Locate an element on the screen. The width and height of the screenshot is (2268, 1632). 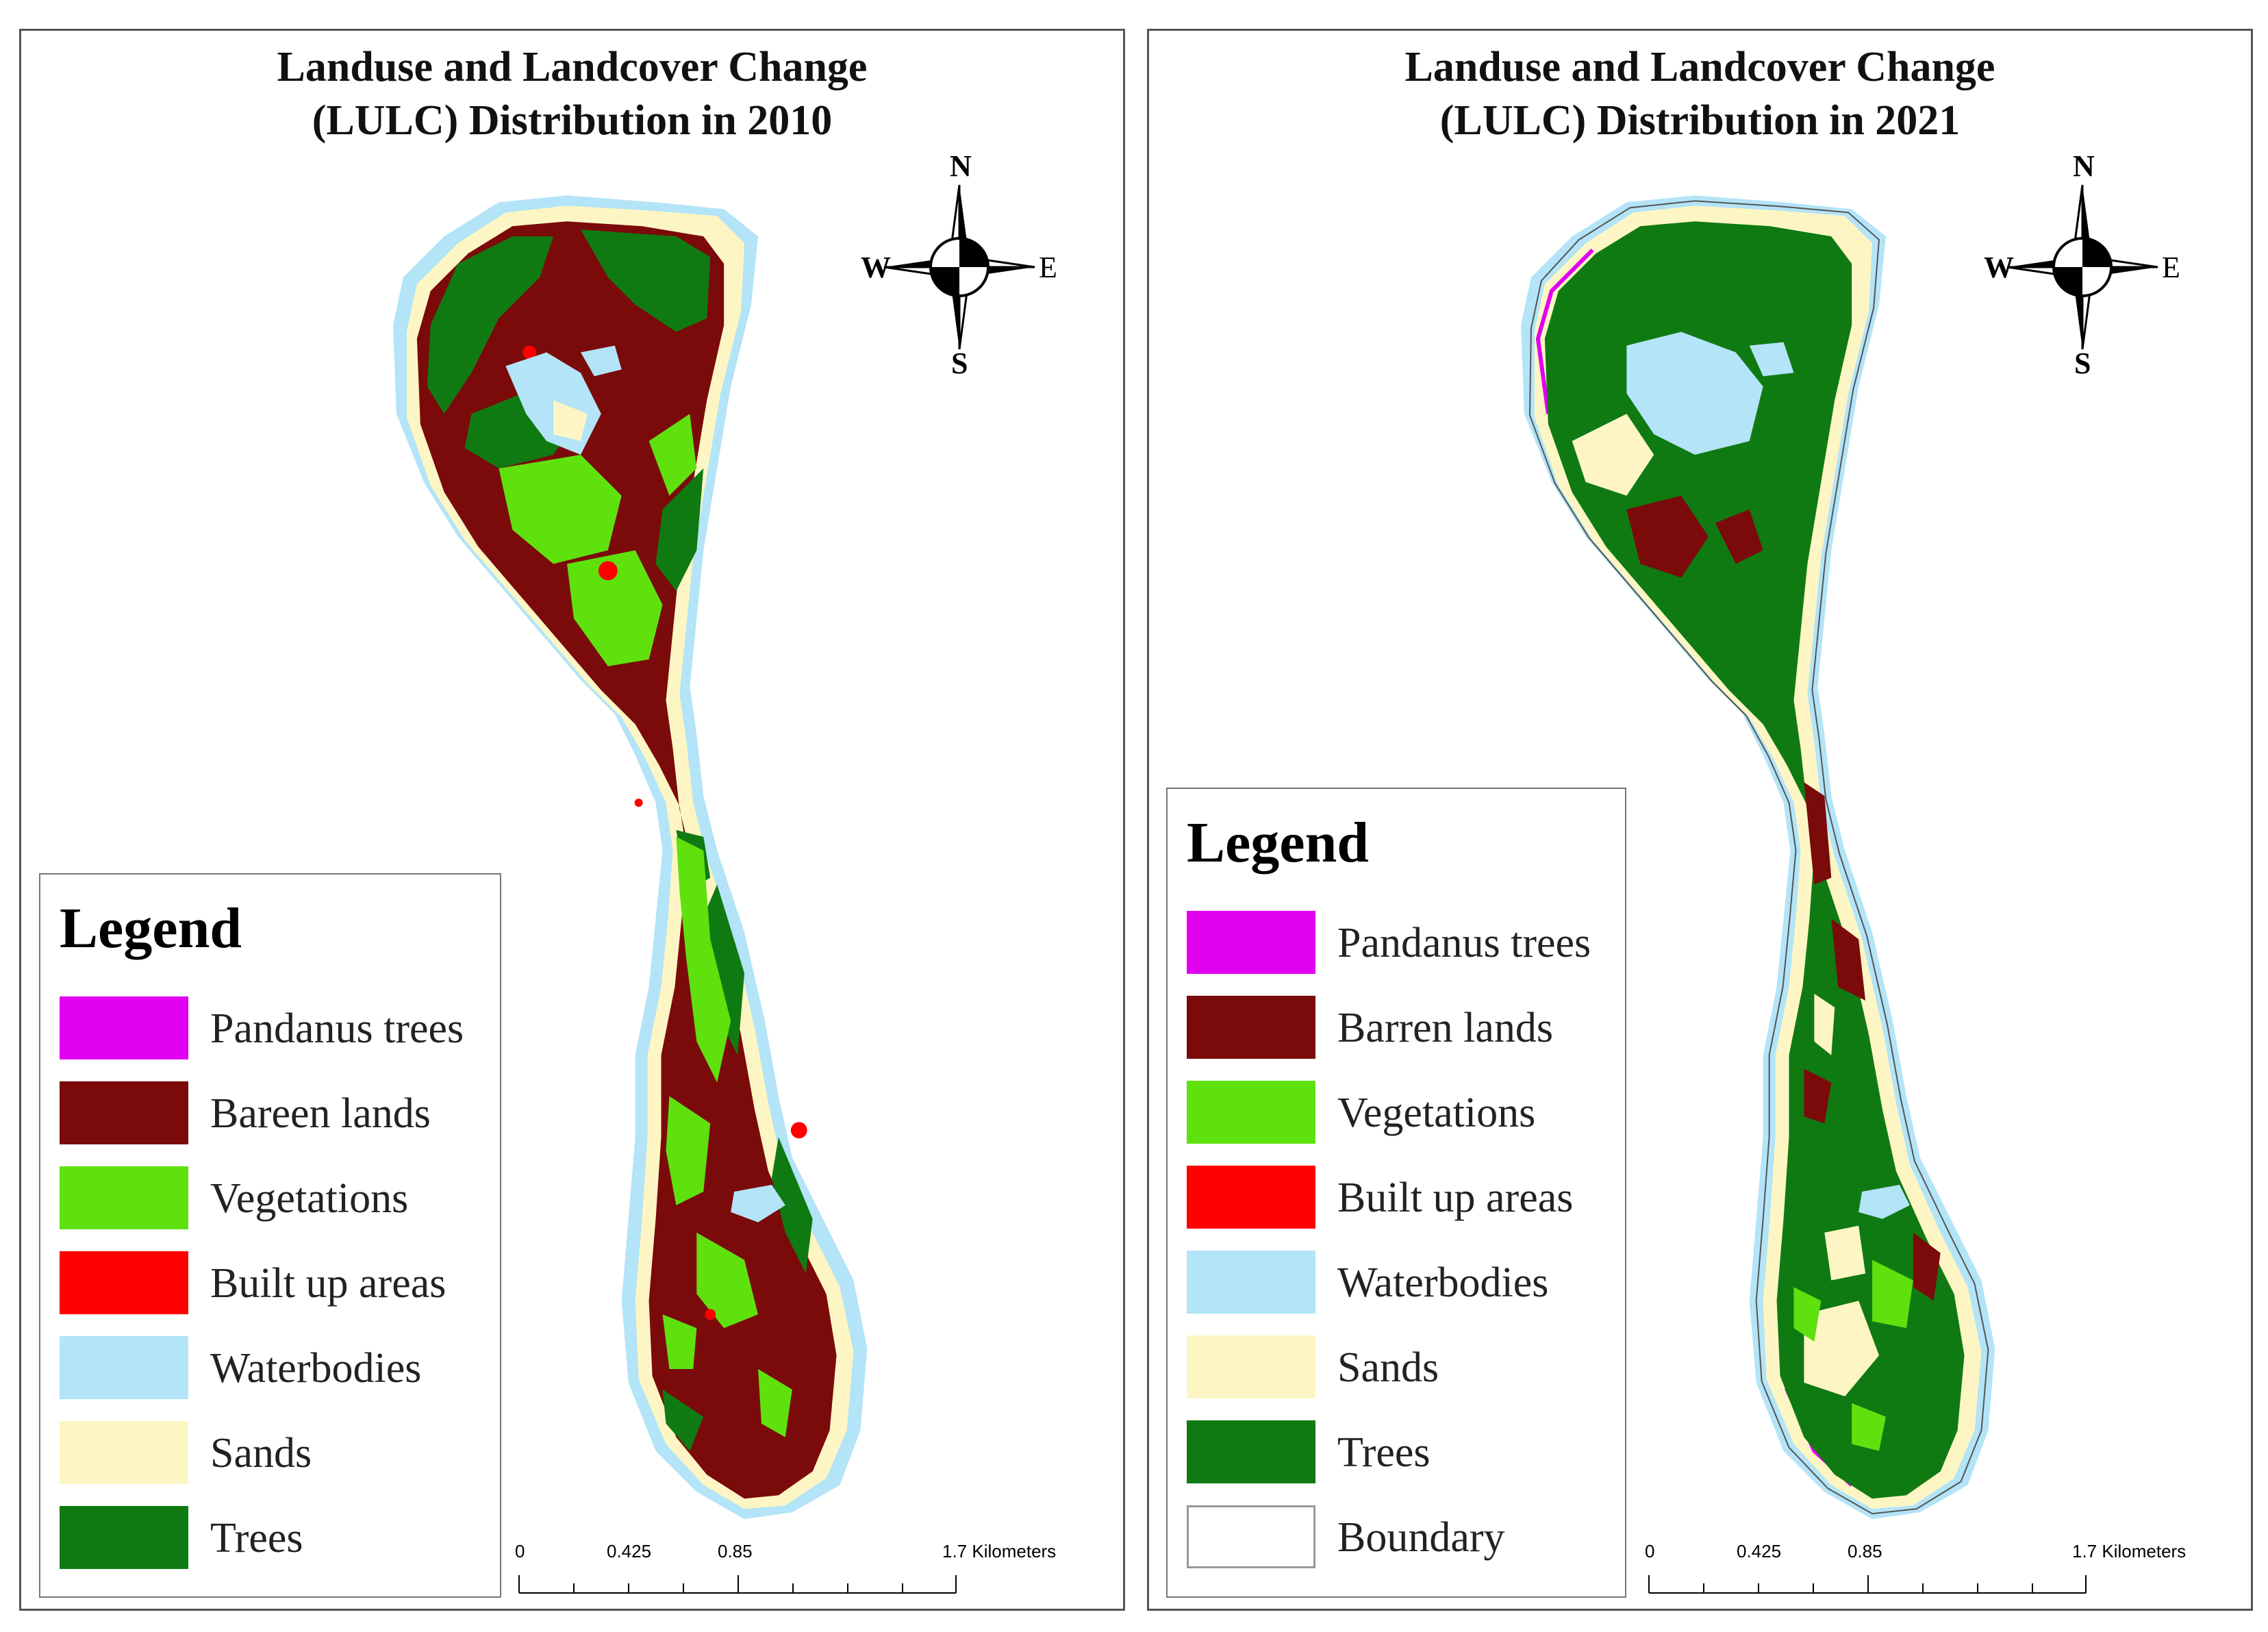
legend-item-barren: Barren lands is located at coordinates (1426, 1027).